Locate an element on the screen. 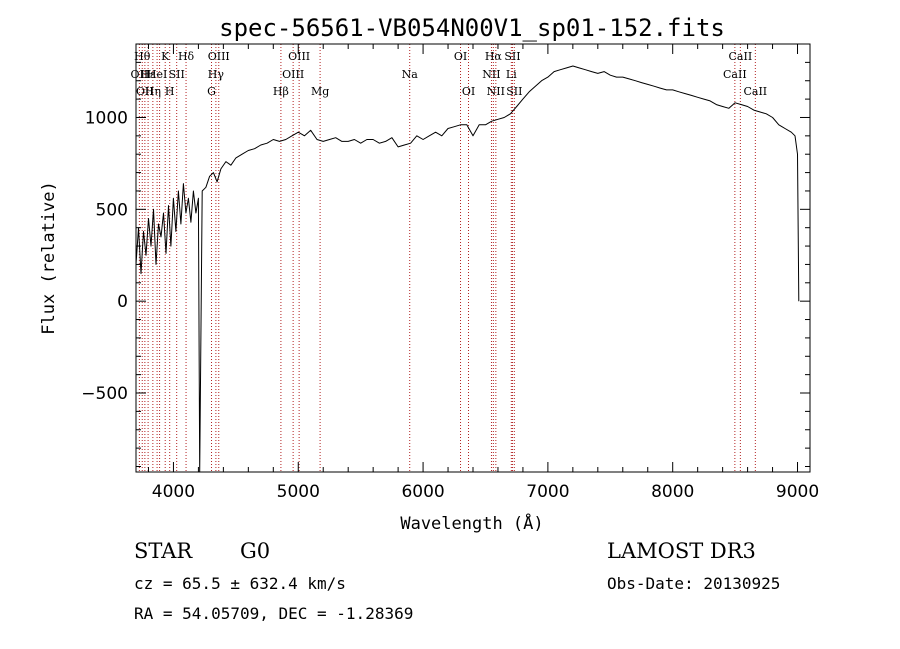 Image resolution: width=900 pixels, height=649 pixels. line-label: Hη is located at coordinates (153, 91).